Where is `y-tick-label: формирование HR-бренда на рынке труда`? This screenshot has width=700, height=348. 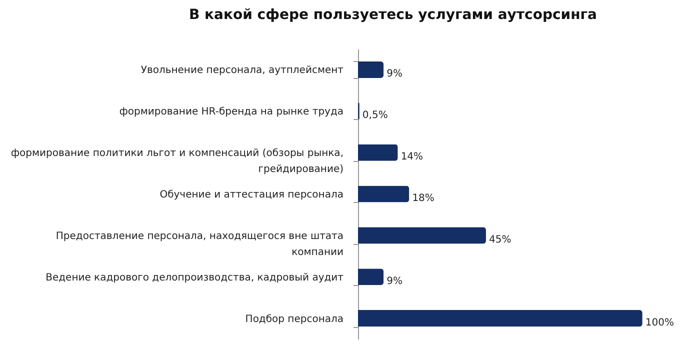
y-tick-label: формирование HR-бренда на рынке труда is located at coordinates (231, 112).